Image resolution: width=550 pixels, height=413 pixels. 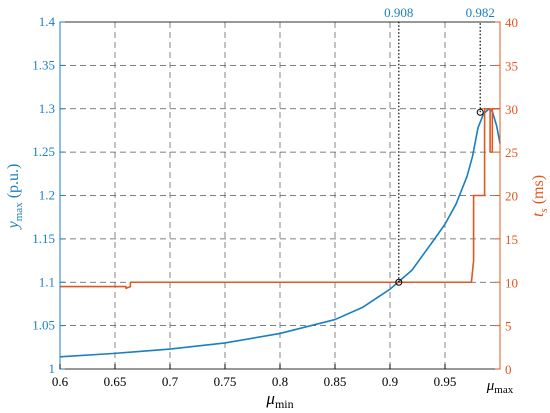 What do you see at coordinates (508, 326) in the screenshot?
I see `y-right-tick-label: 5` at bounding box center [508, 326].